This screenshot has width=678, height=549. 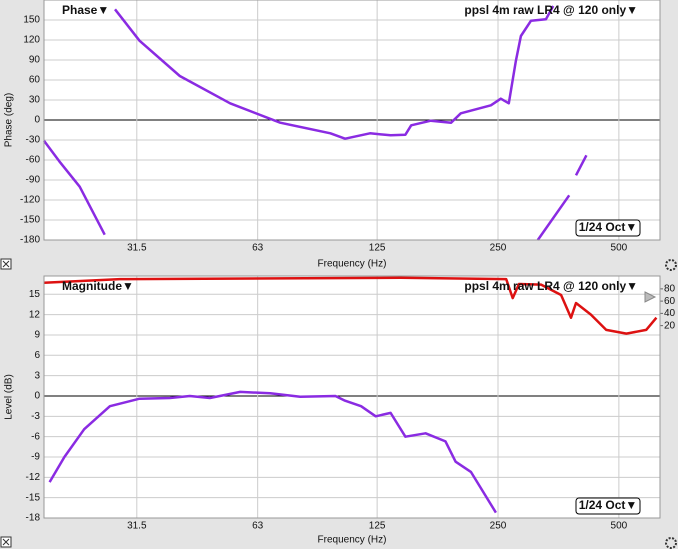 What do you see at coordinates (35, 436) in the screenshot?
I see `y-tick-label: -6` at bounding box center [35, 436].